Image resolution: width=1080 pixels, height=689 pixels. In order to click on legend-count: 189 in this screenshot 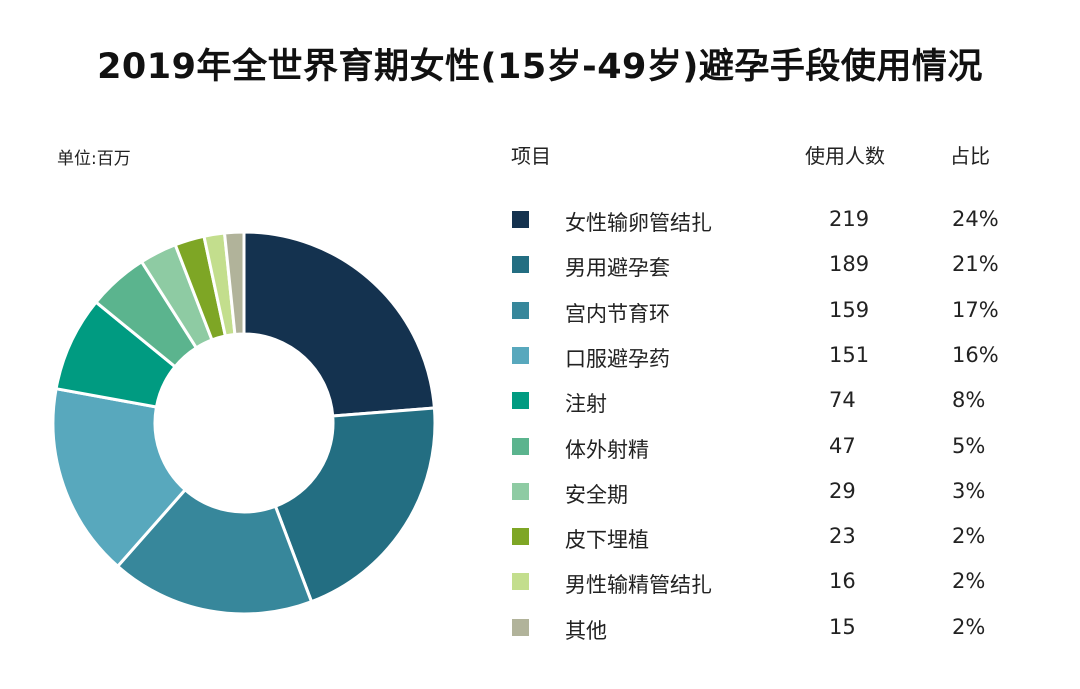, I will do `click(849, 264)`.